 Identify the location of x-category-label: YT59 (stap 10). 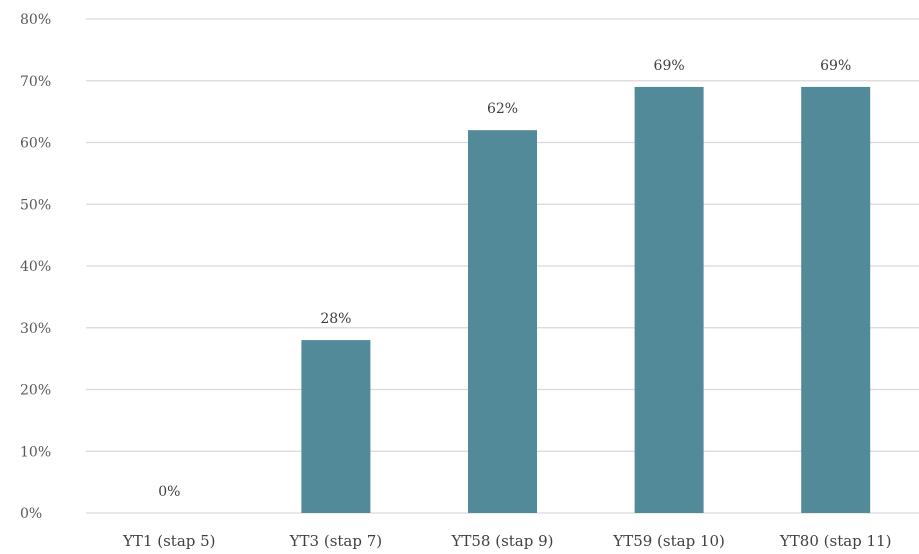
(668, 541).